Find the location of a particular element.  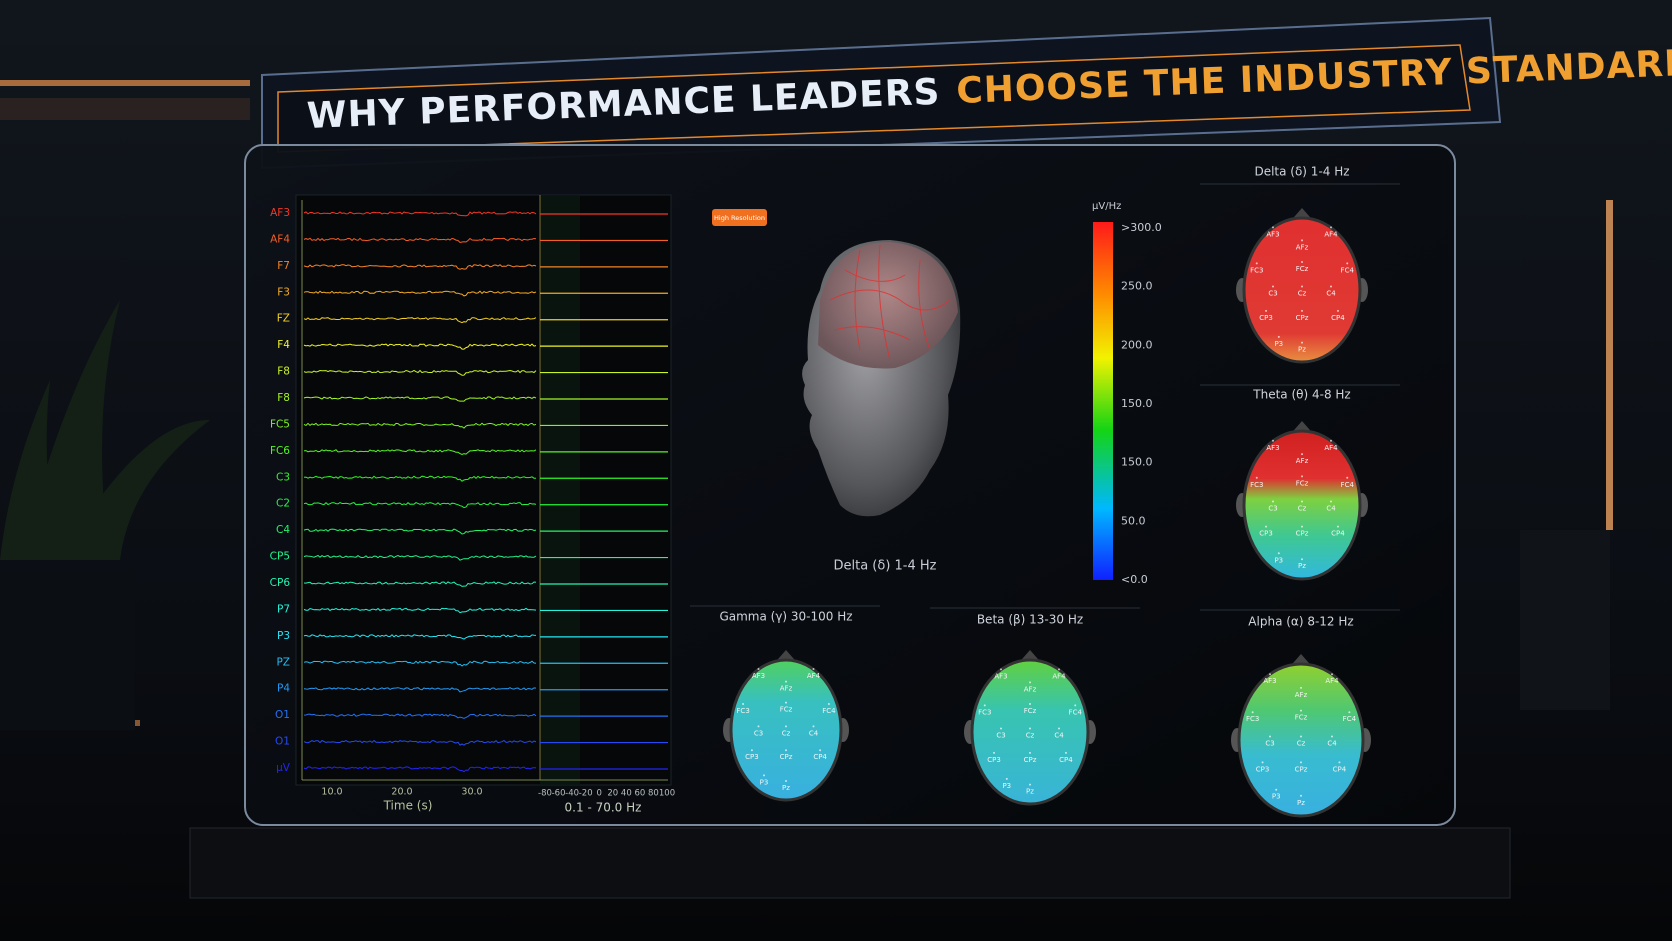

topomap-title: Theta (θ) 4-8 Hz is located at coordinates (1301, 395).